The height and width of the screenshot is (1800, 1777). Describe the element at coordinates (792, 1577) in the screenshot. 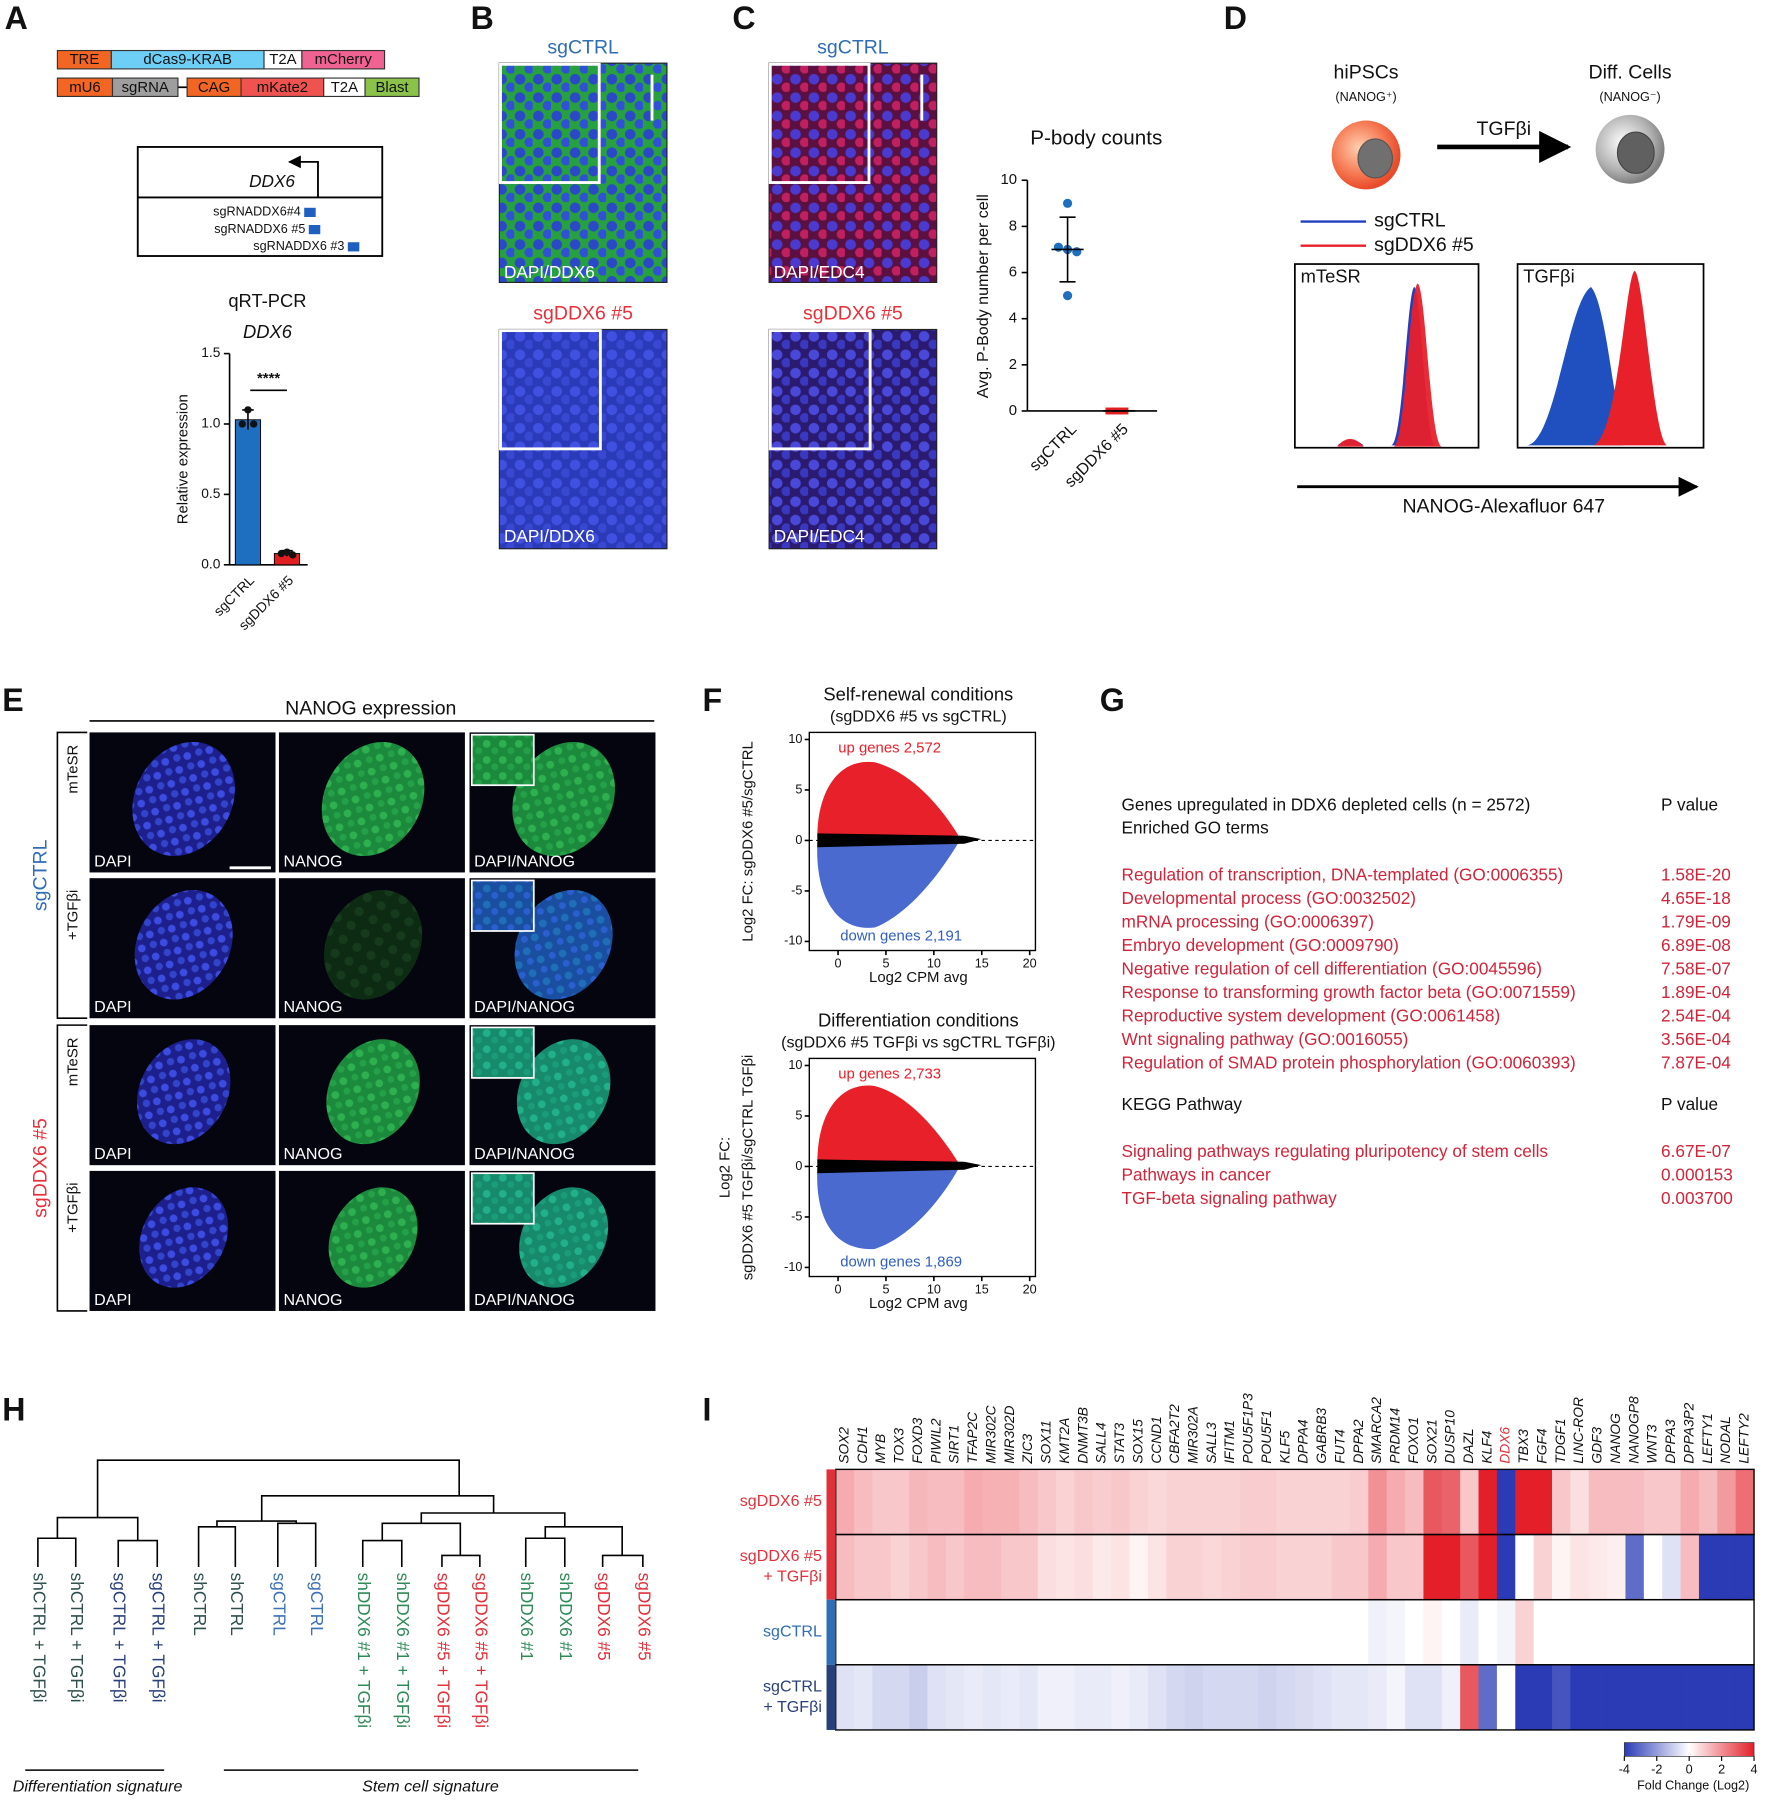

I see `row-label: + TGFβi` at that location.